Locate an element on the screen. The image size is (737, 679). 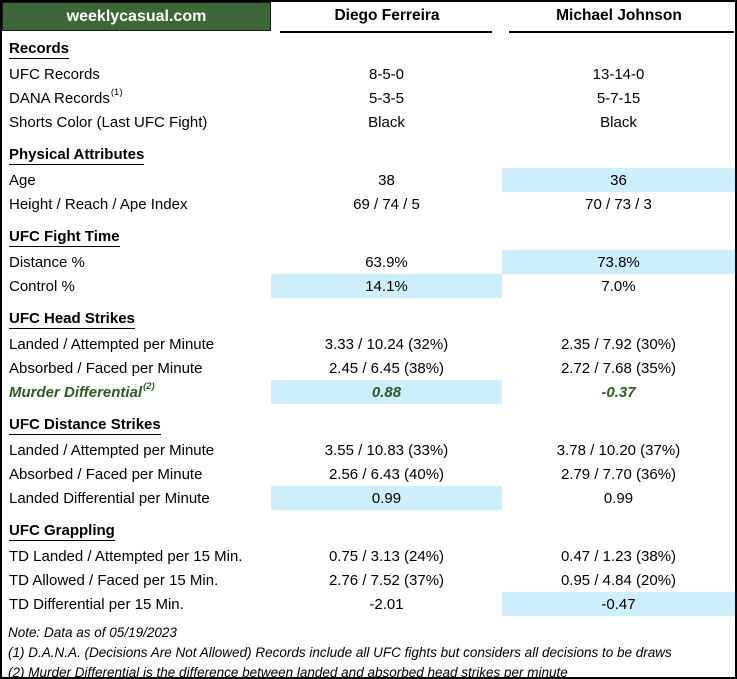
row-label: Shorts Color (Last UFC Fight) is located at coordinates (136, 122).